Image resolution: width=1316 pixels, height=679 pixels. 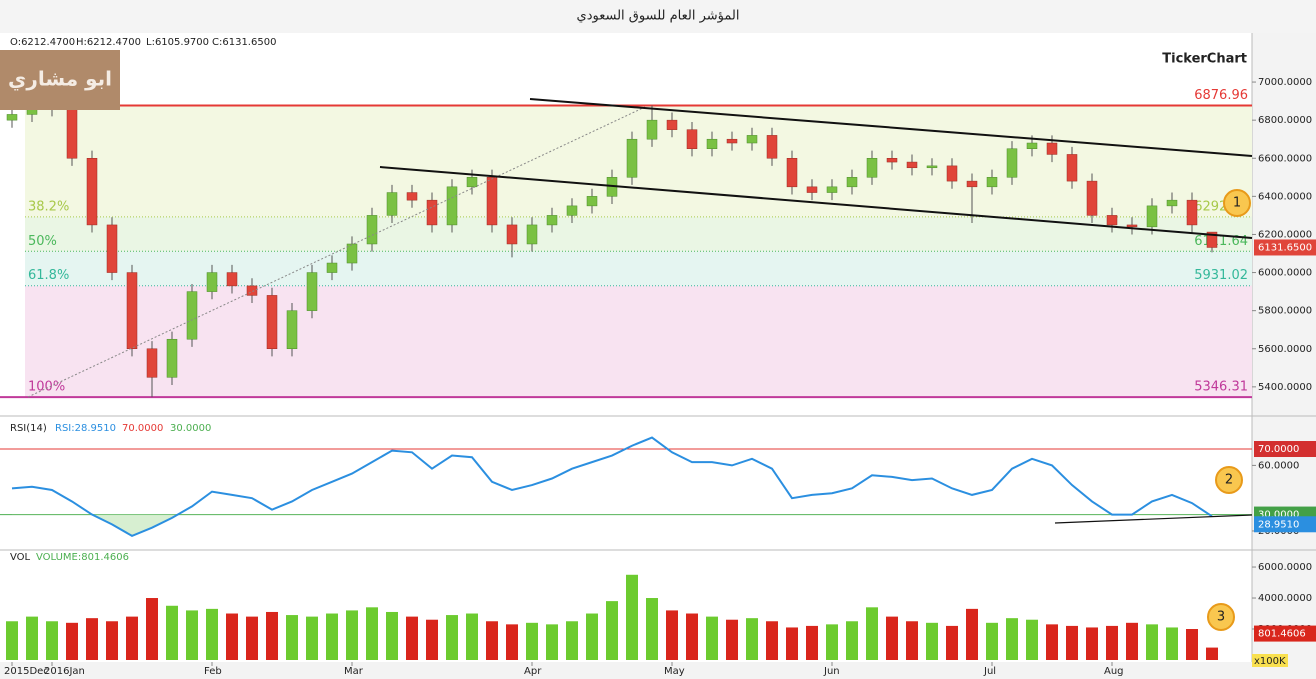 I want to click on y-tick-label: 6600.0000, so click(x=1285, y=158).